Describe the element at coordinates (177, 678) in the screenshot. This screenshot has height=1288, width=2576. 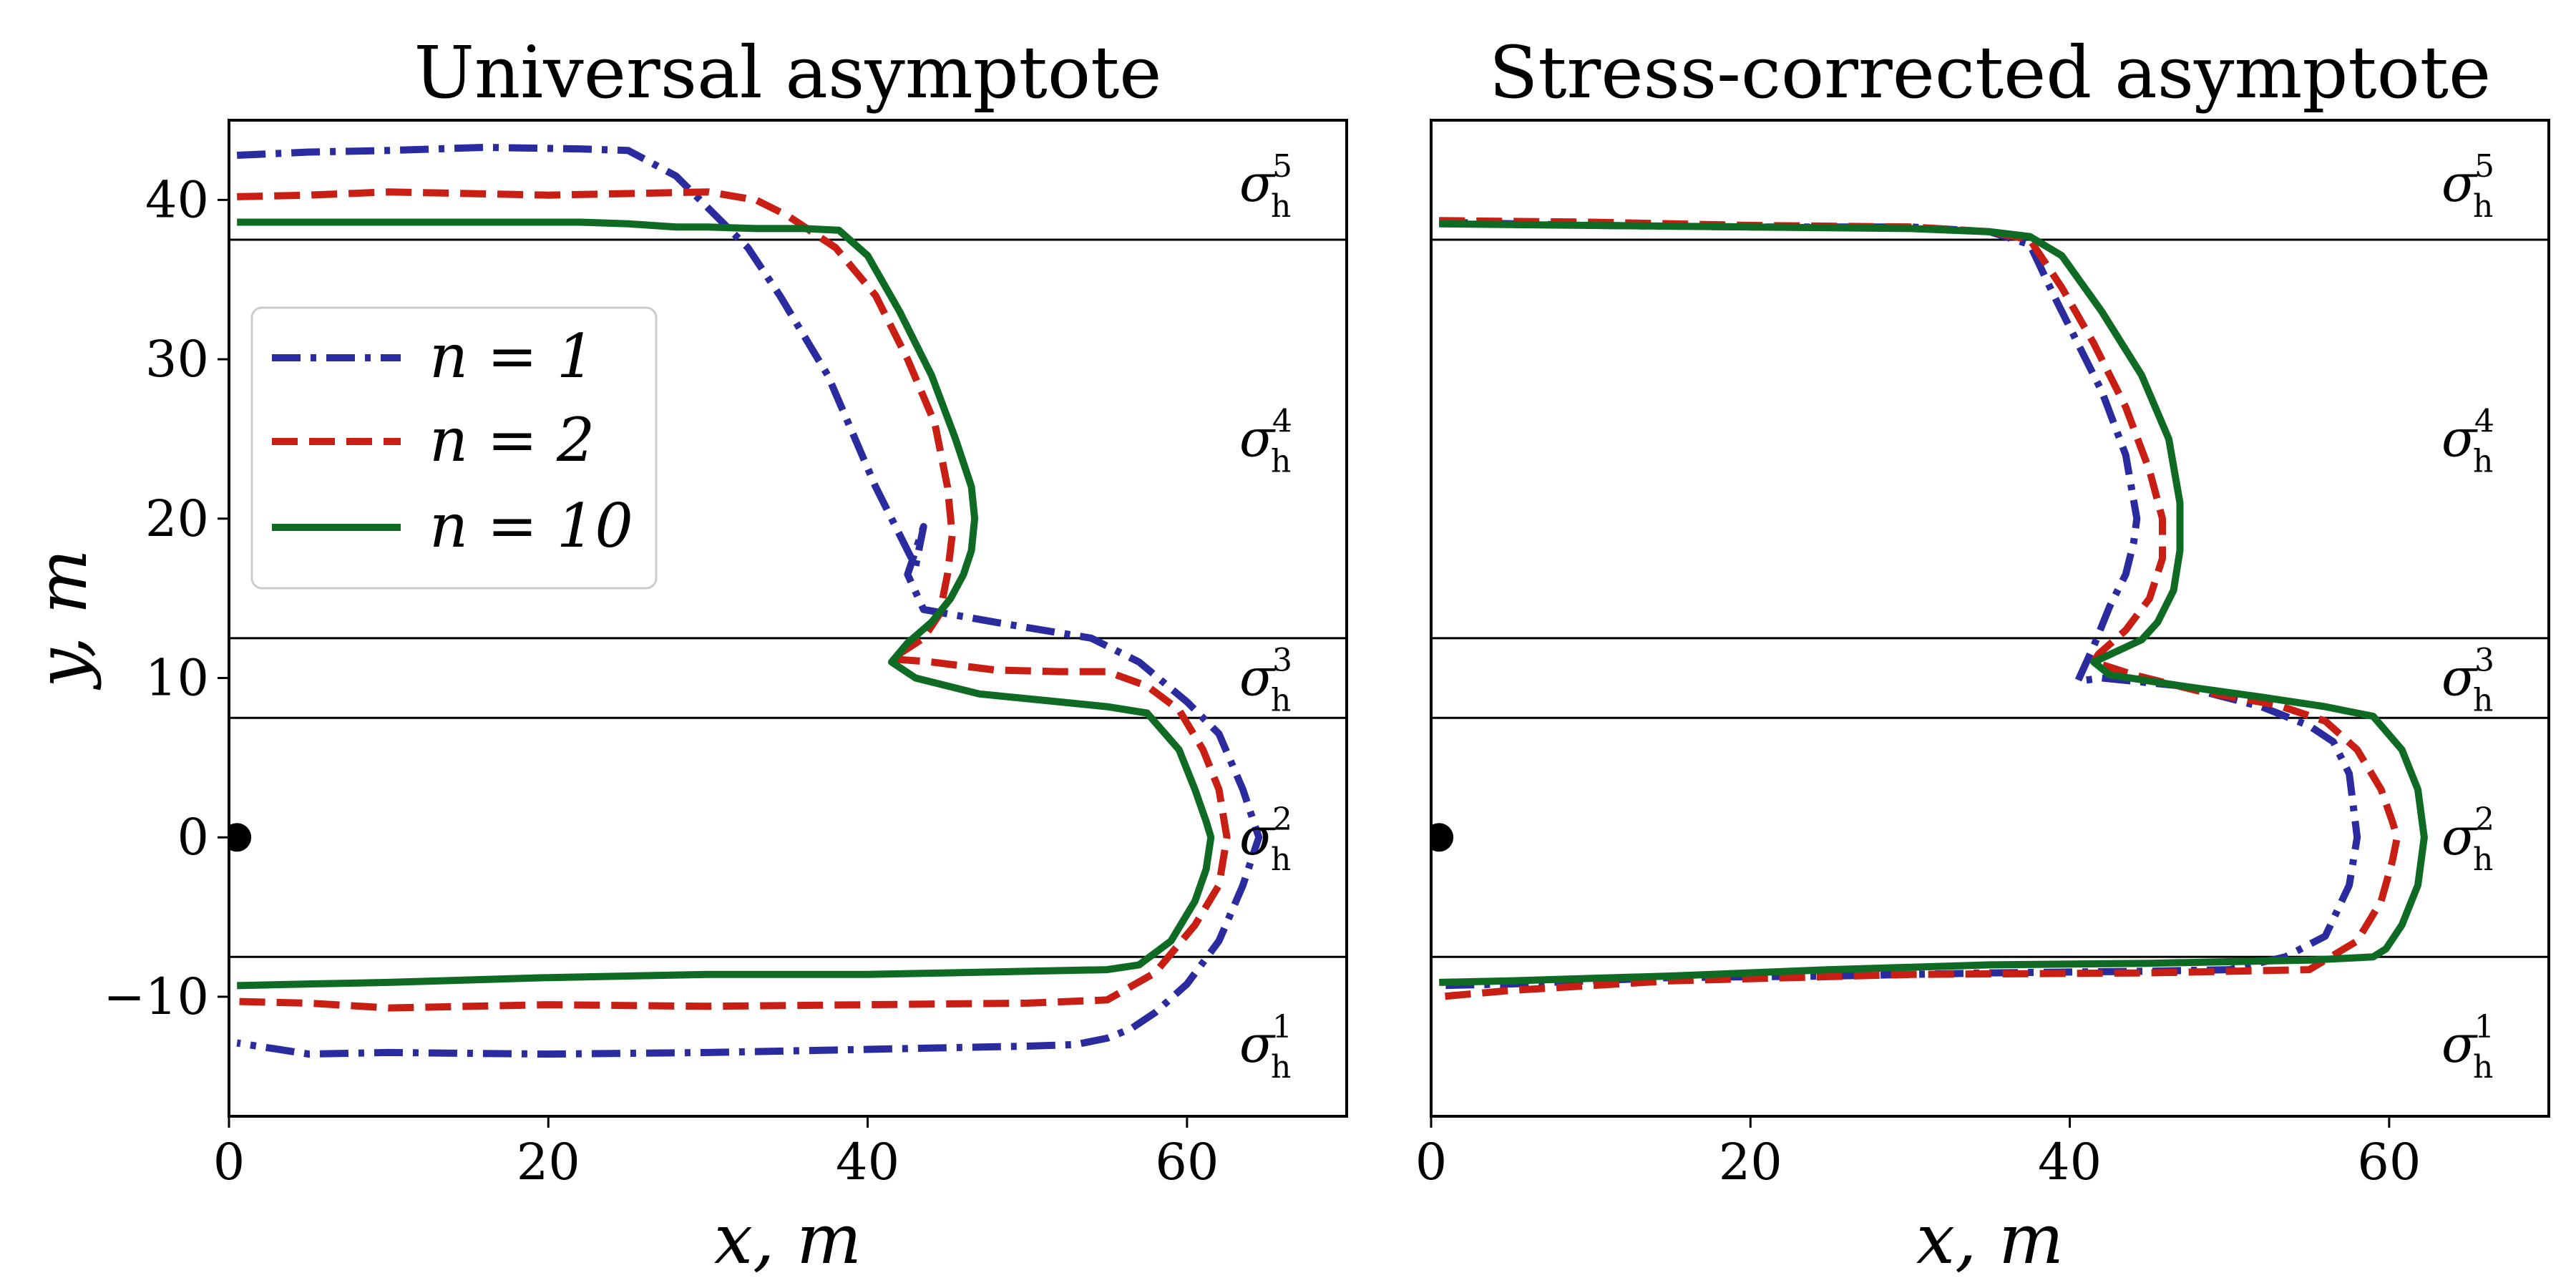
I see `y-tick-label: 10` at that location.